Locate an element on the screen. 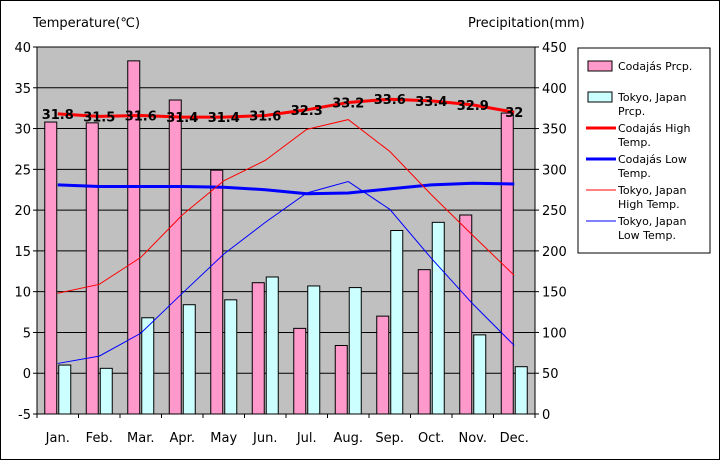 The width and height of the screenshot is (720, 460). data-label: 32 is located at coordinates (514, 113).